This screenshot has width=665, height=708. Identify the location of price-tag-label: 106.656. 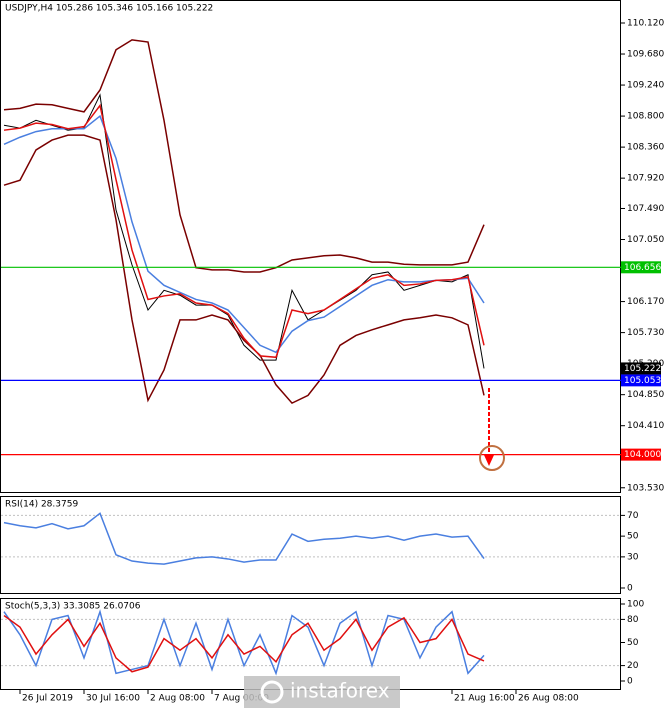
(642, 268).